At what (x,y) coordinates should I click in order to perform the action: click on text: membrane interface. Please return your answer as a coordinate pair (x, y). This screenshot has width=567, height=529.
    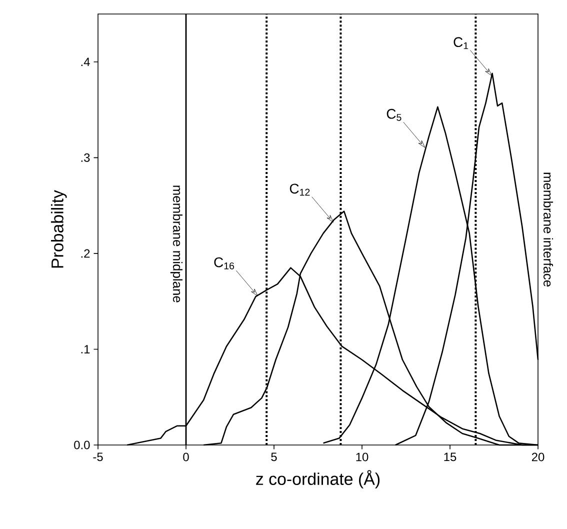
    Looking at the image, I should click on (549, 229).